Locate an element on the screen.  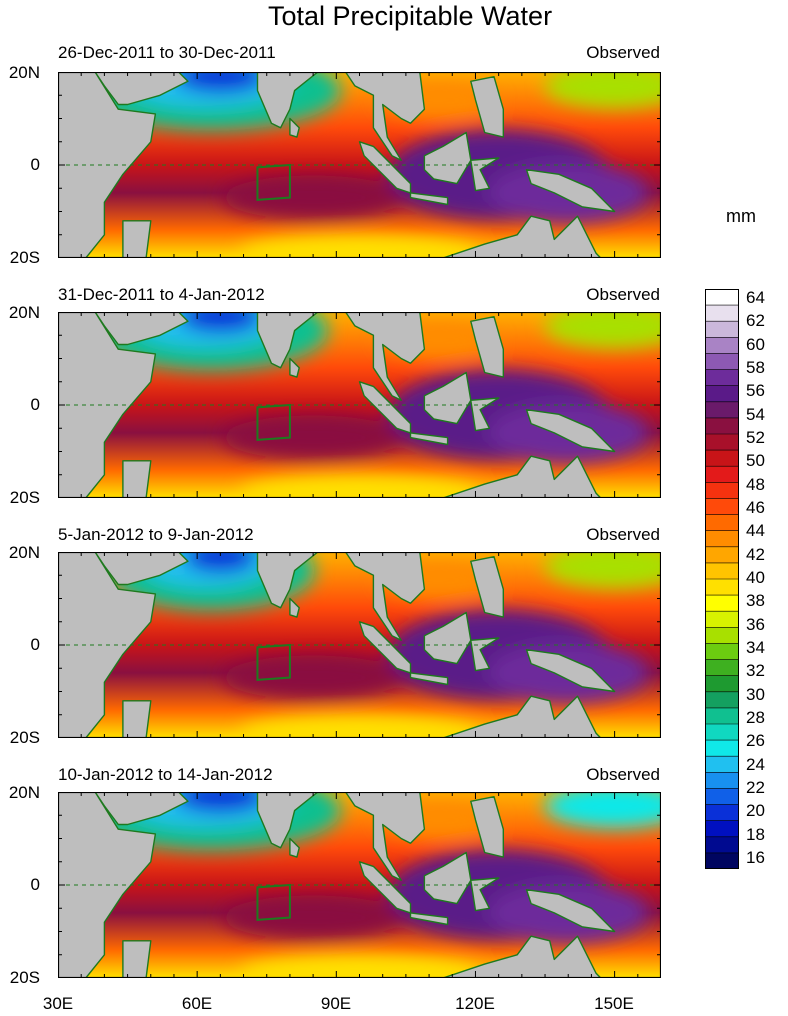
lon-label-90e: 90E is located at coordinates (336, 1003).